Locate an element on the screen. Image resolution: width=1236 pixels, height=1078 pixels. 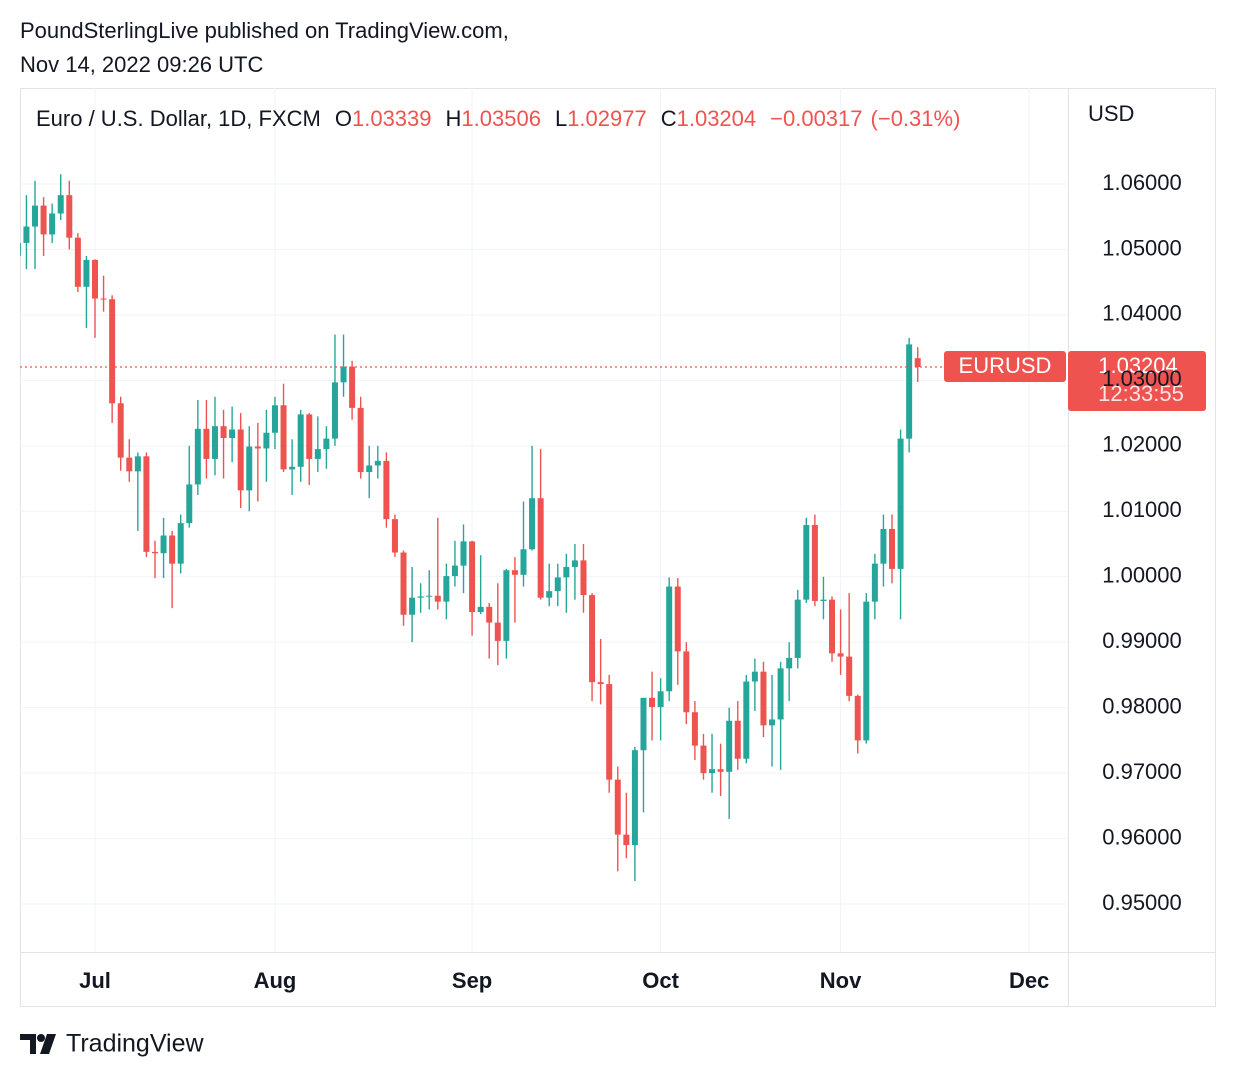
brand: TradingView is located at coordinates (135, 1044).